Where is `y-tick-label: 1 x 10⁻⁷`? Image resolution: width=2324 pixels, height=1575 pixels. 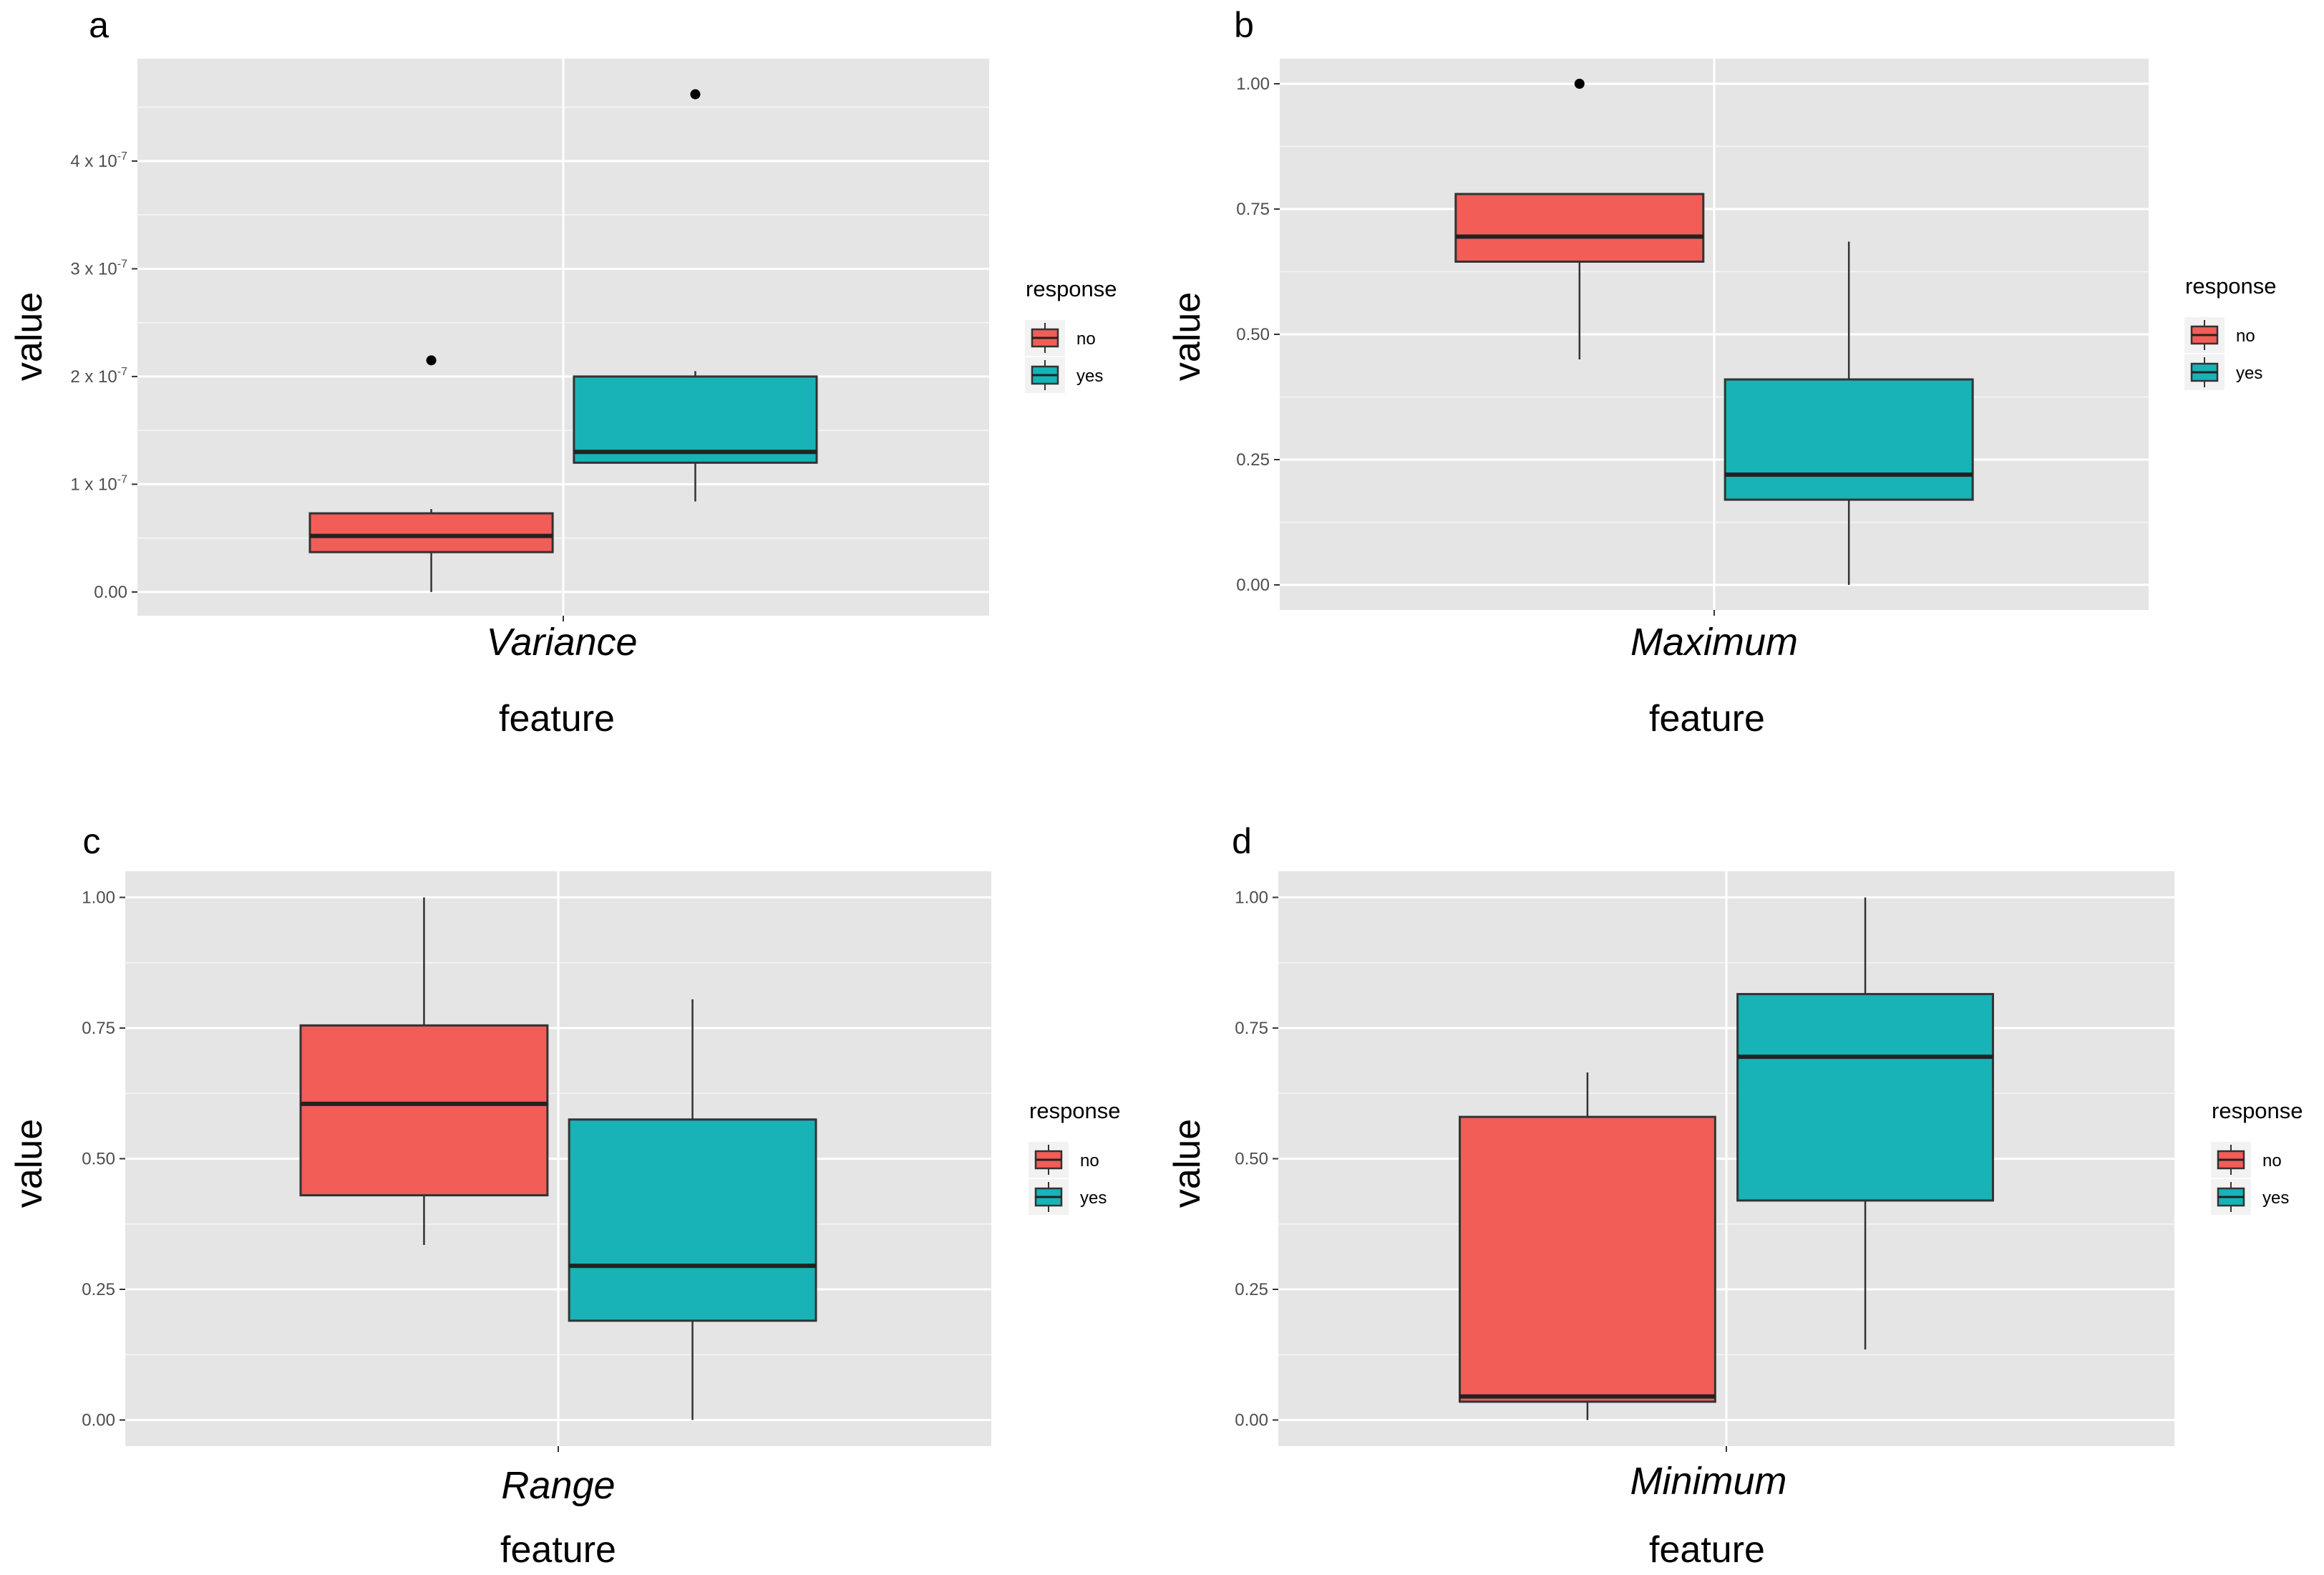 y-tick-label: 1 x 10⁻⁷ is located at coordinates (98, 483).